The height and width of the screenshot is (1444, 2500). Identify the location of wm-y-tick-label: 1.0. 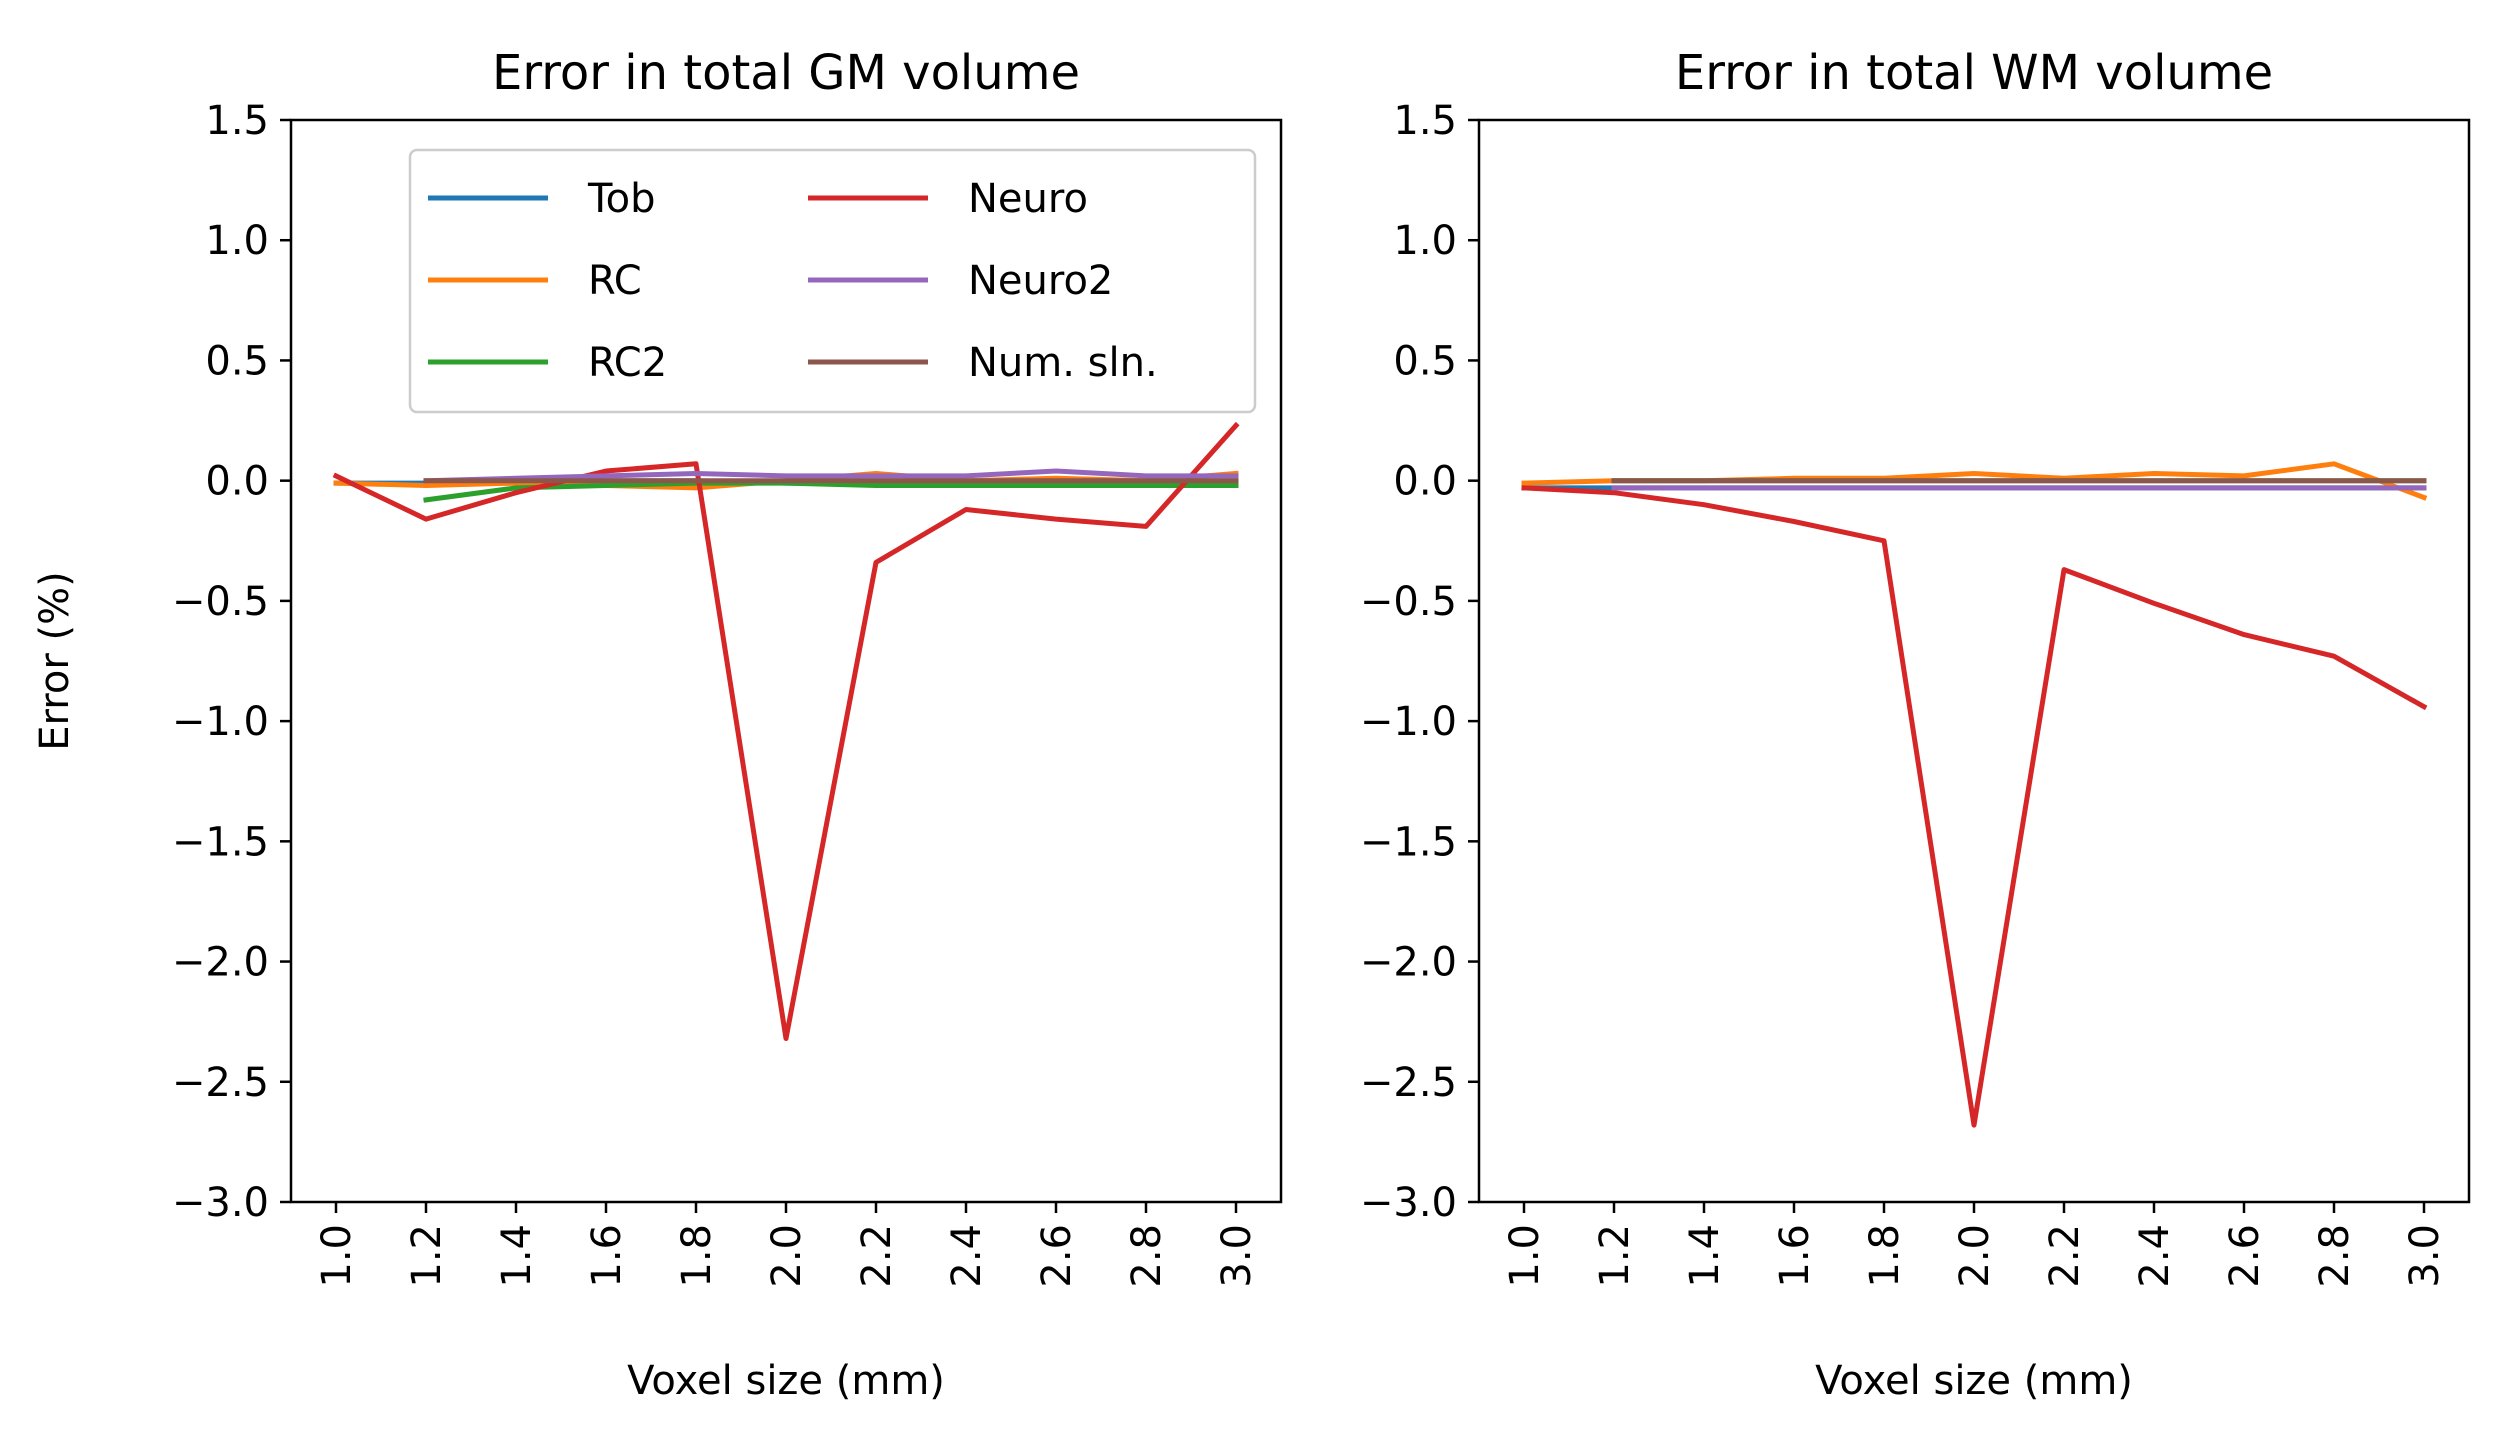
(1425, 241).